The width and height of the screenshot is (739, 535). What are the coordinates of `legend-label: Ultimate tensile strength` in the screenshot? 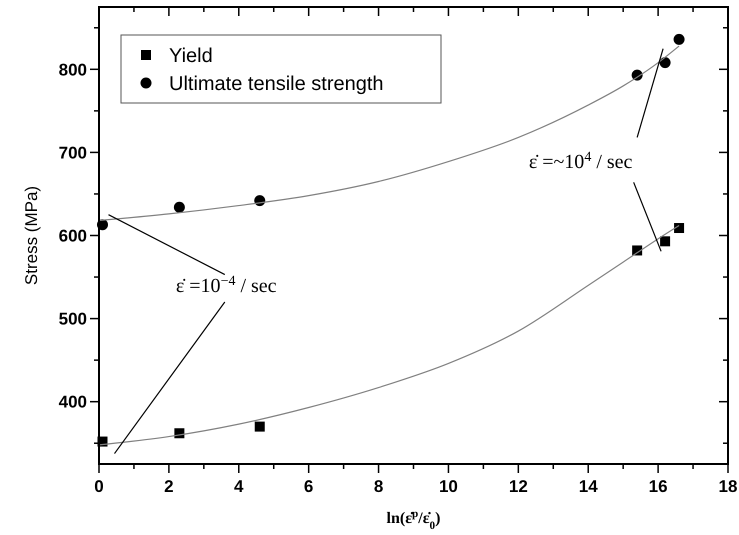 It's located at (276, 84).